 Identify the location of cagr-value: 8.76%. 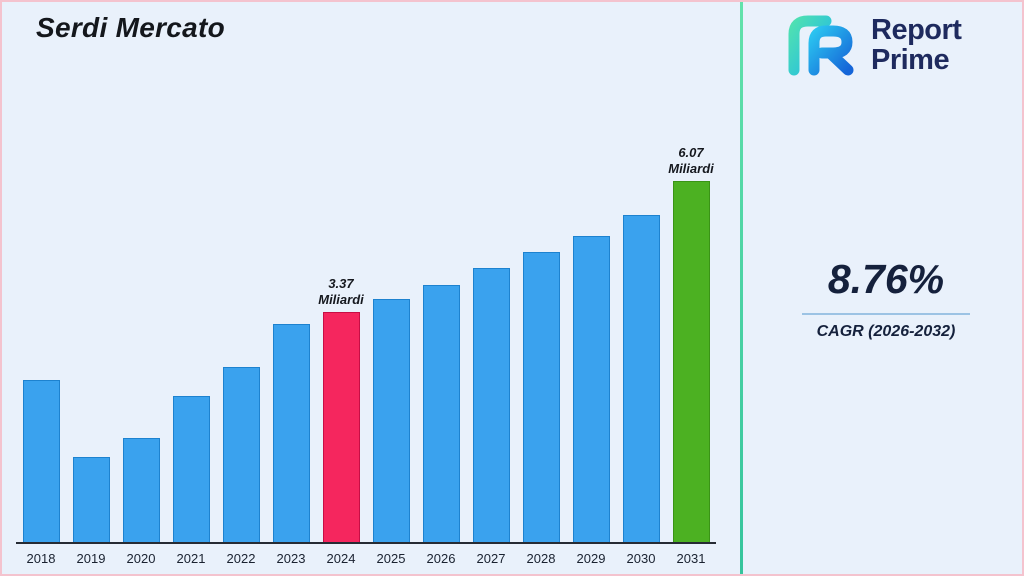
(886, 279).